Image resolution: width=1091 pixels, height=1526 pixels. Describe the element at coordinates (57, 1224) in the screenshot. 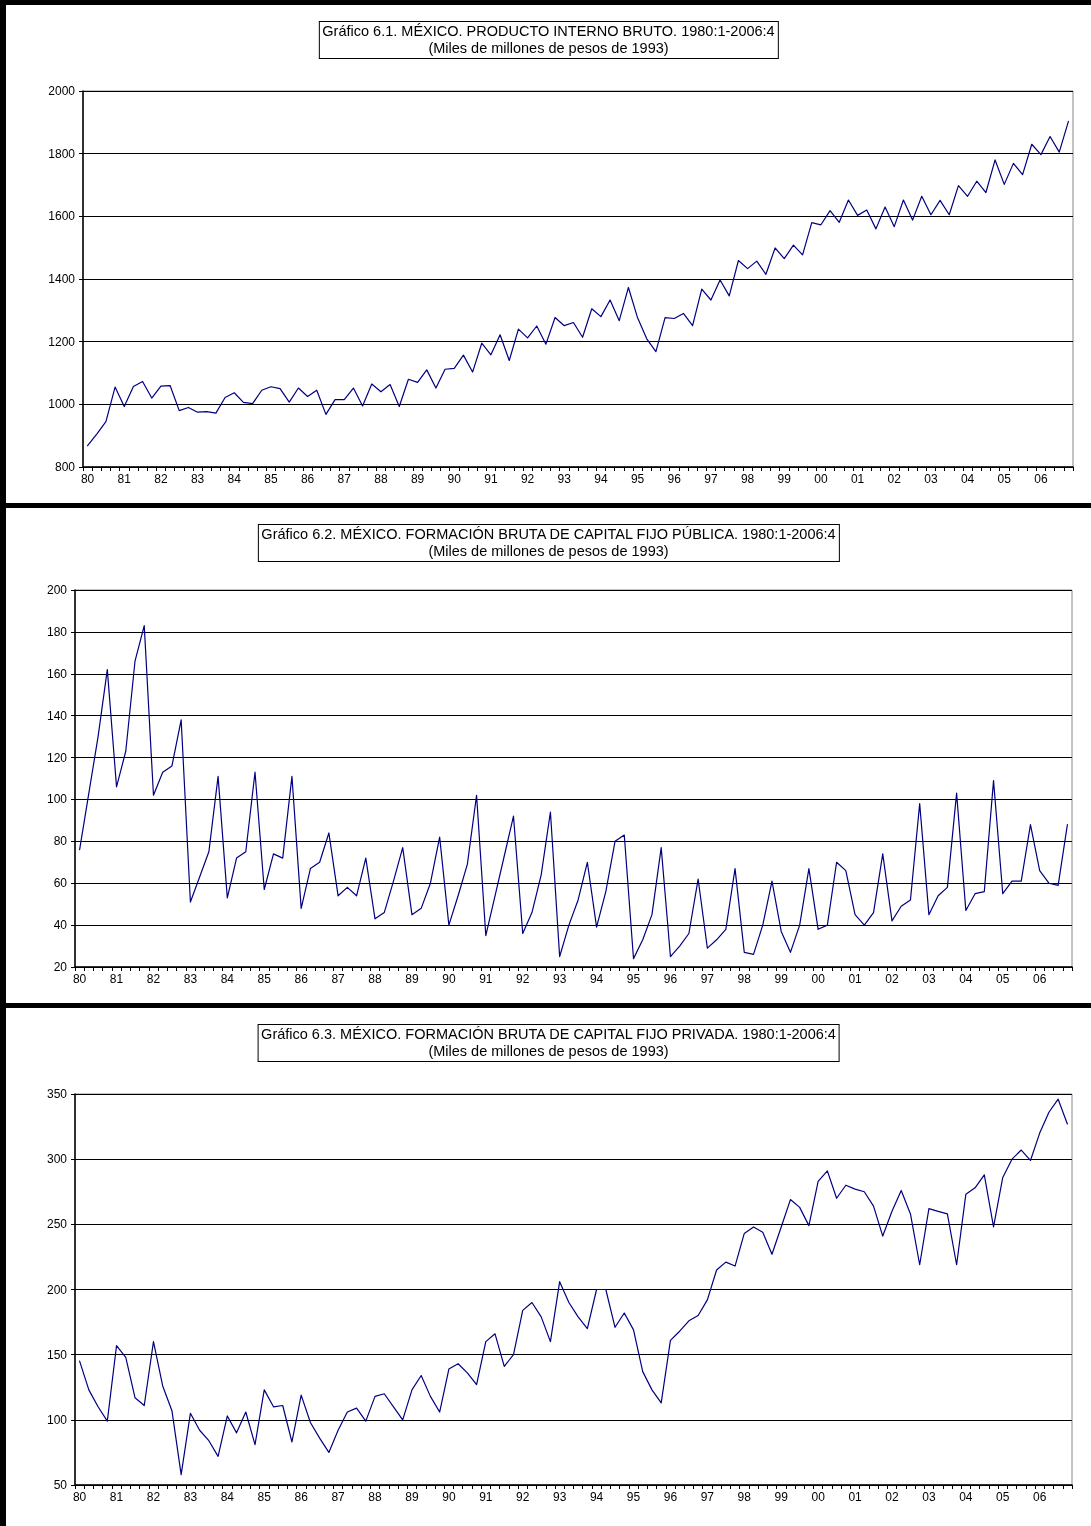

I see `y-tick-label: 250` at that location.